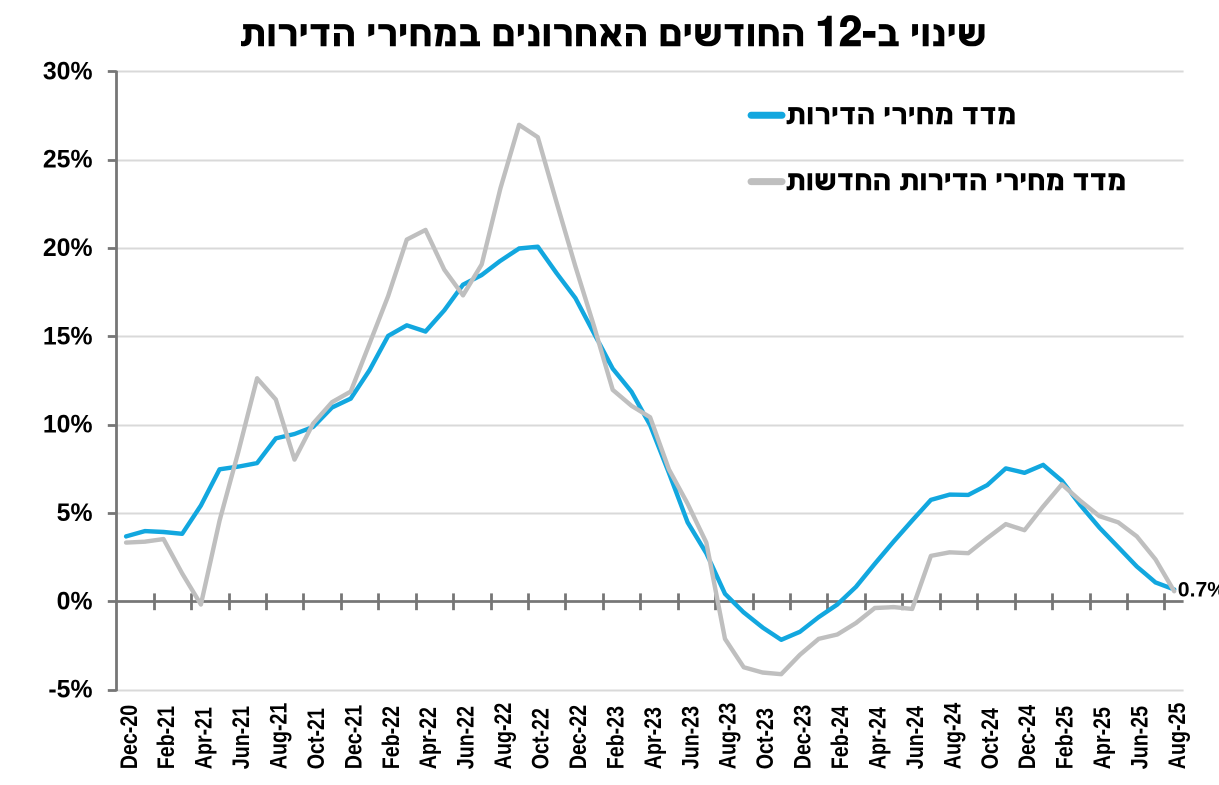 The image size is (1219, 785). I want to click on svg-text: Oct-23, so click(765, 738).